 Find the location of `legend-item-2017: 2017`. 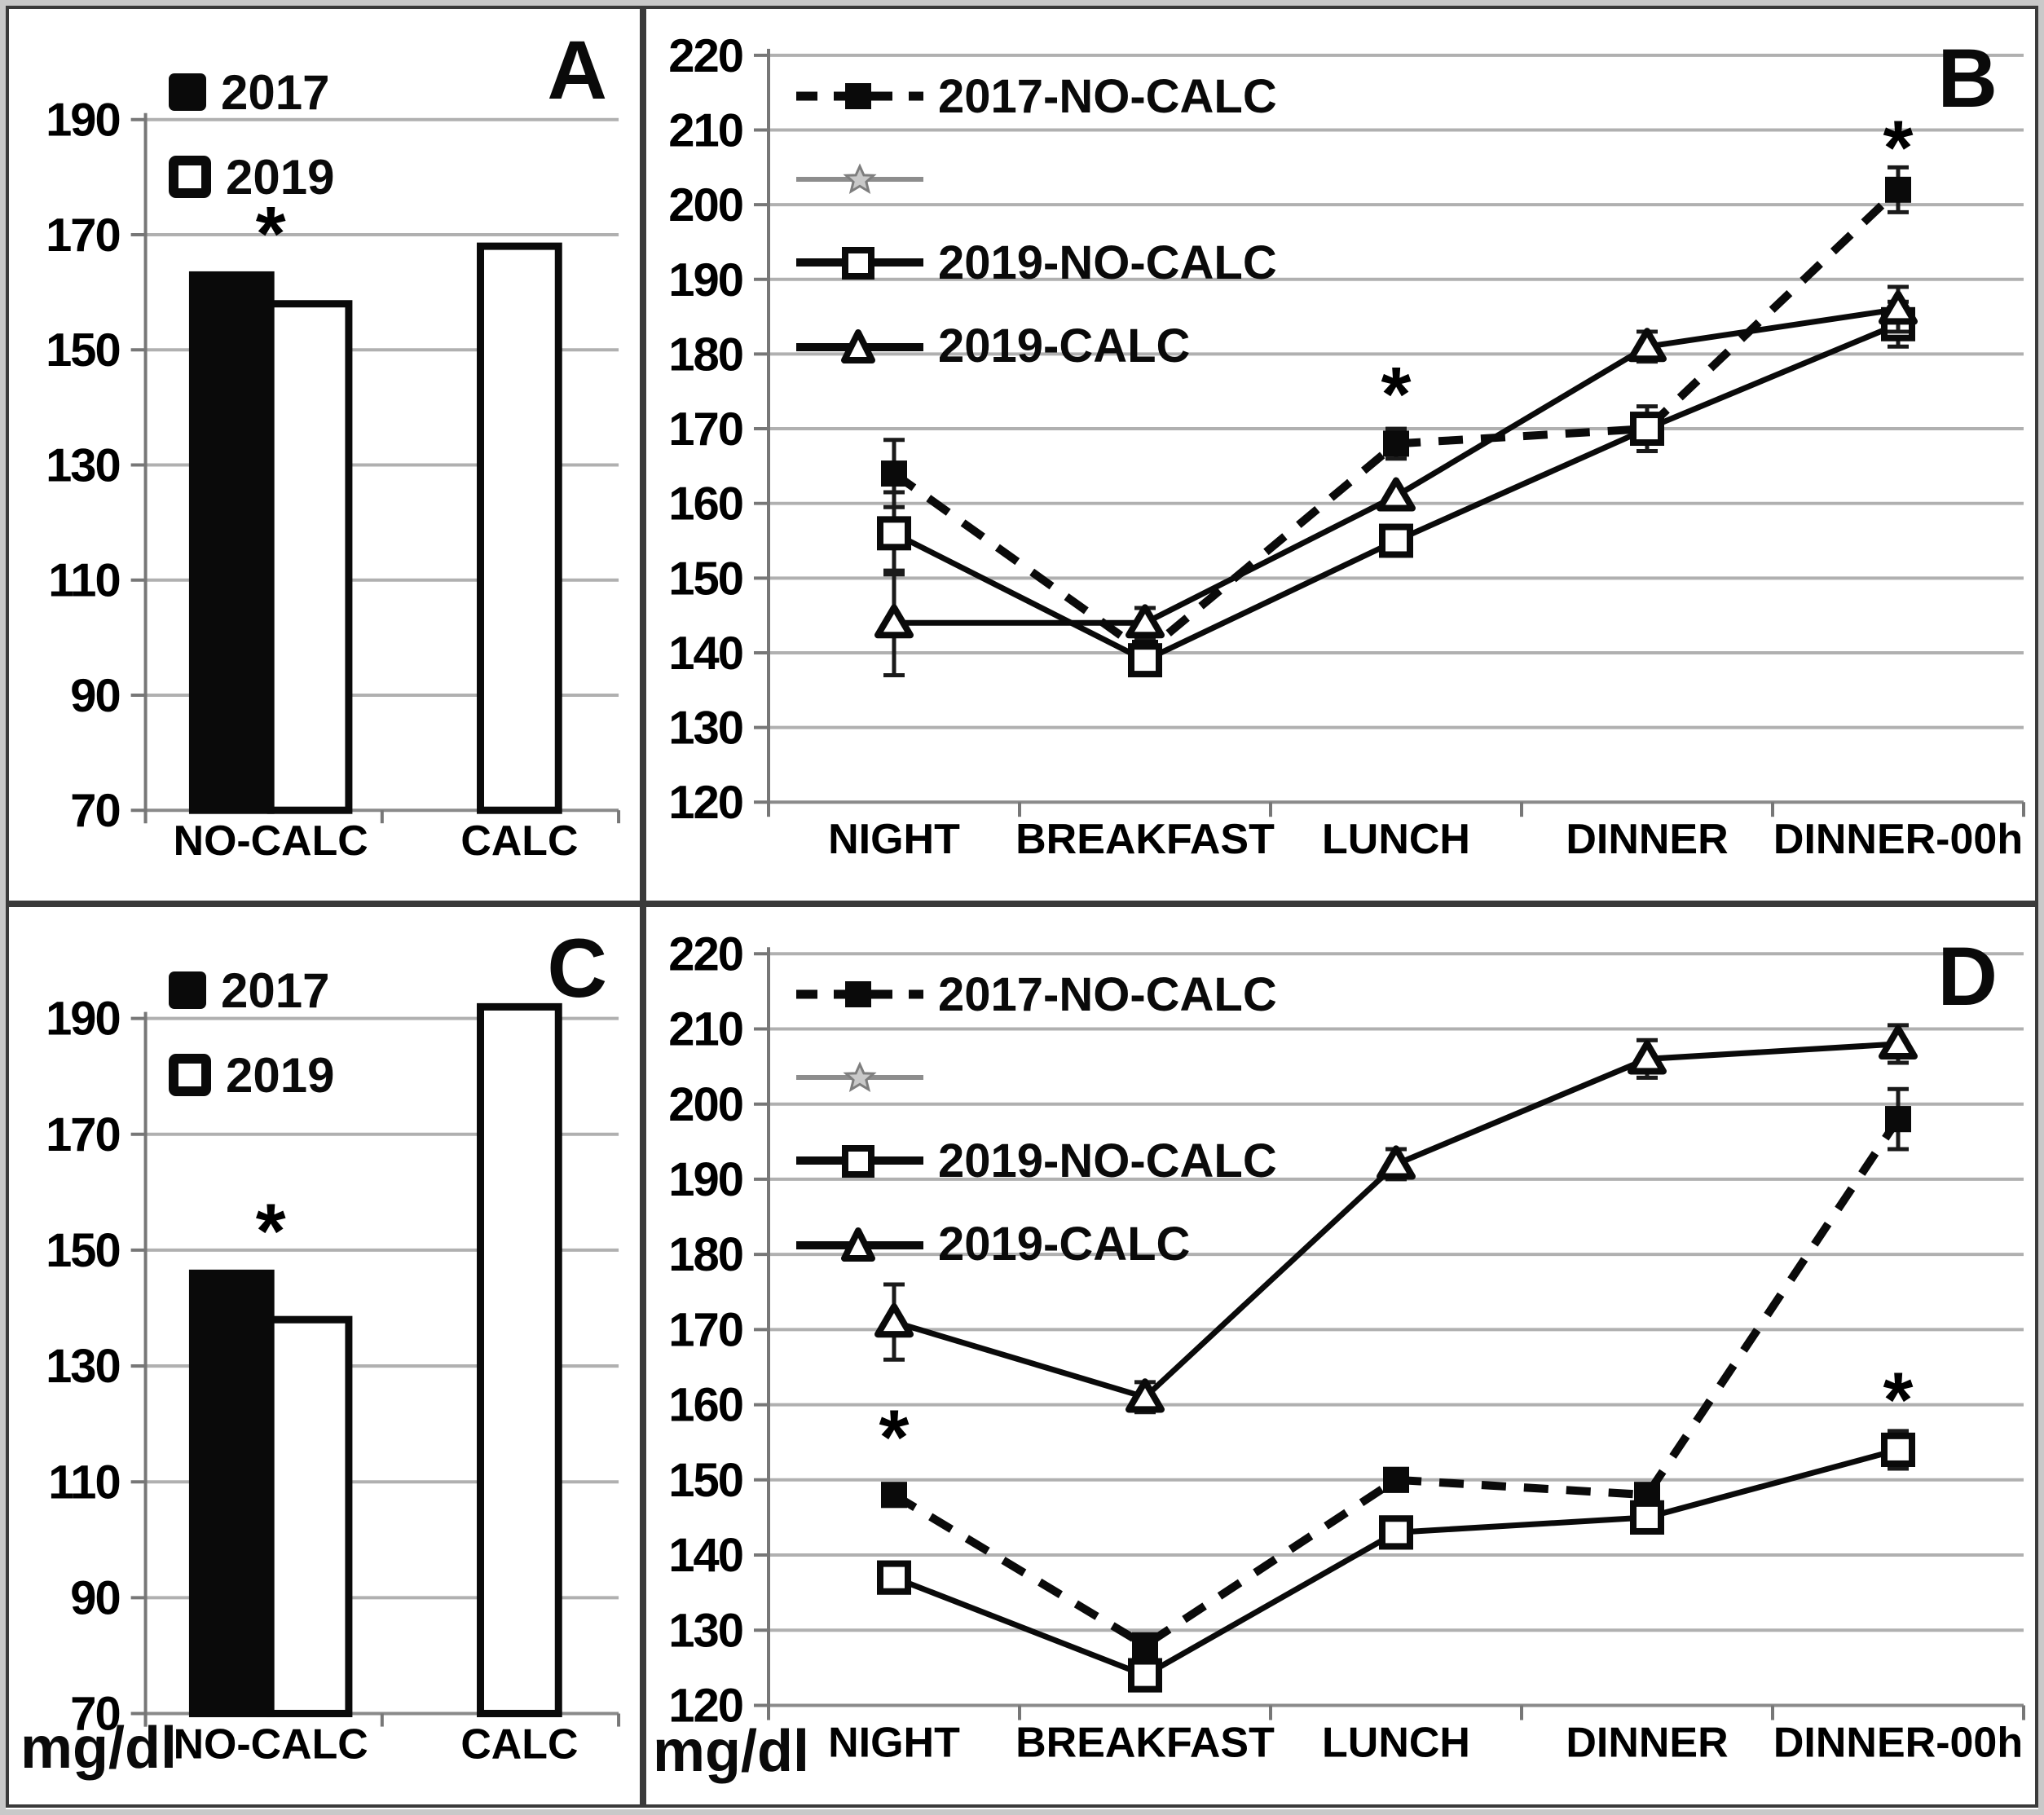

legend-item-2017: 2017 is located at coordinates (251, 92).